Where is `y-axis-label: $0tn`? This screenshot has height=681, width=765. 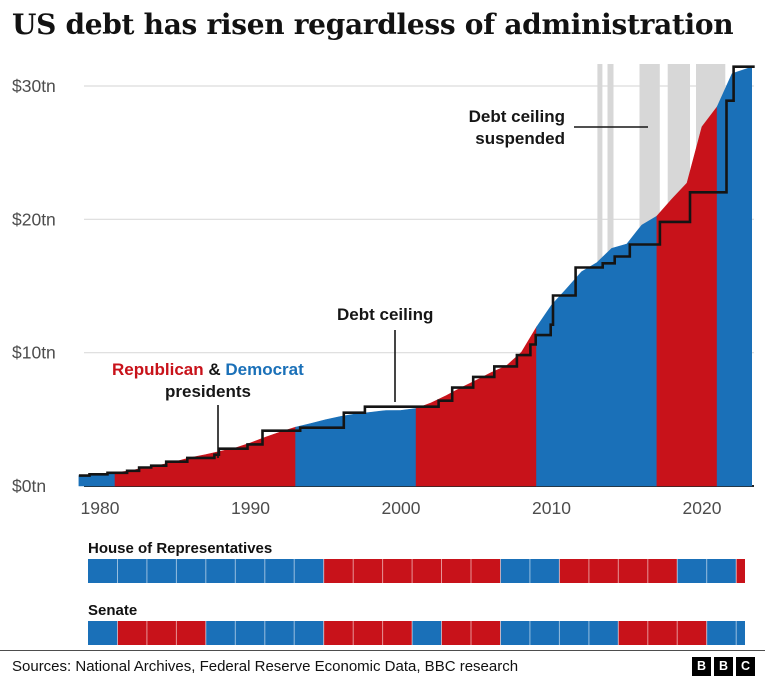
y-axis-label: $0tn is located at coordinates (29, 486).